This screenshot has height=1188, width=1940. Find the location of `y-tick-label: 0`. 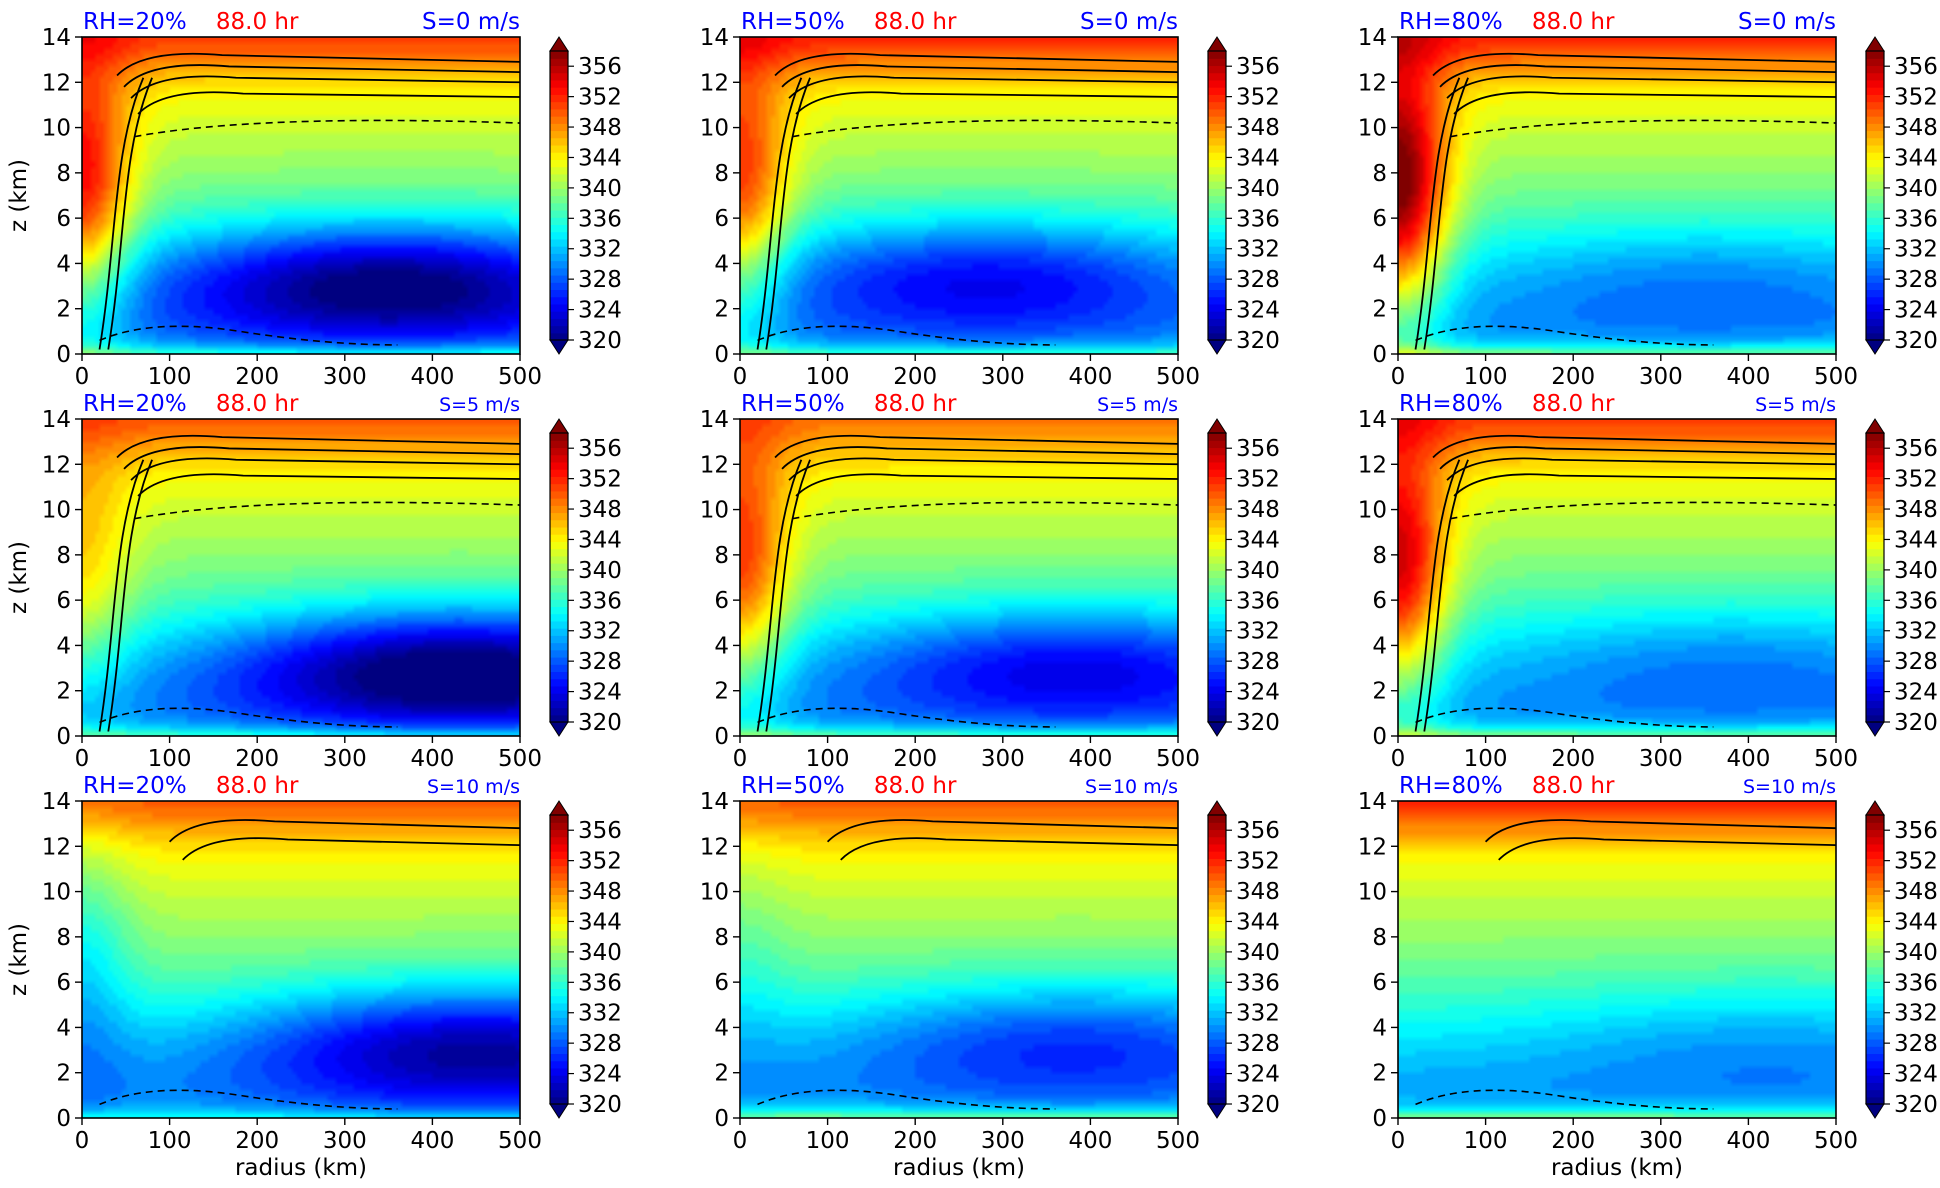

y-tick-label: 0 is located at coordinates (63, 1119).